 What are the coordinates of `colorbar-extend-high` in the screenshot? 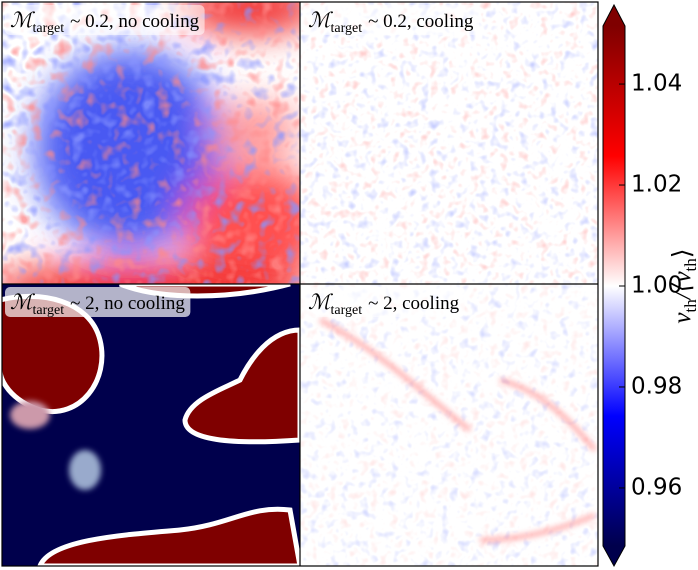 It's located at (614, 15).